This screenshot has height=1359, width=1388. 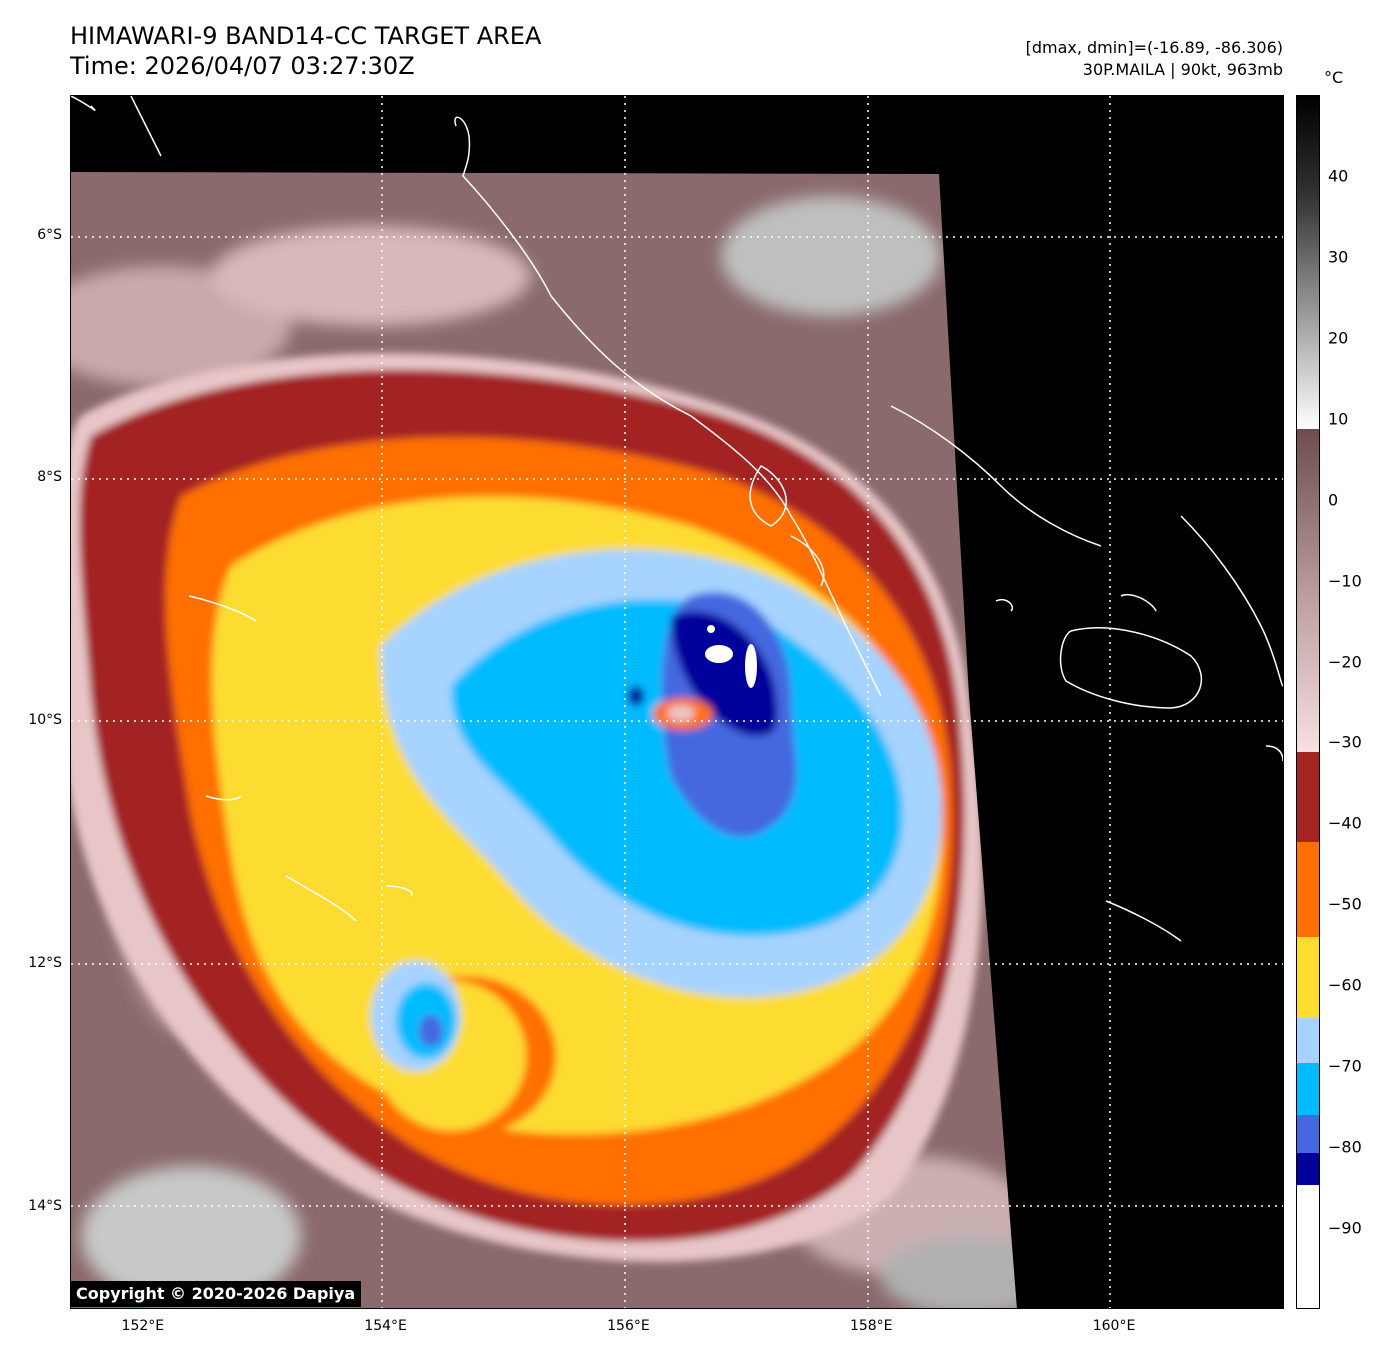 I want to click on colorbar-tick-label: −10, so click(x=1345, y=581).